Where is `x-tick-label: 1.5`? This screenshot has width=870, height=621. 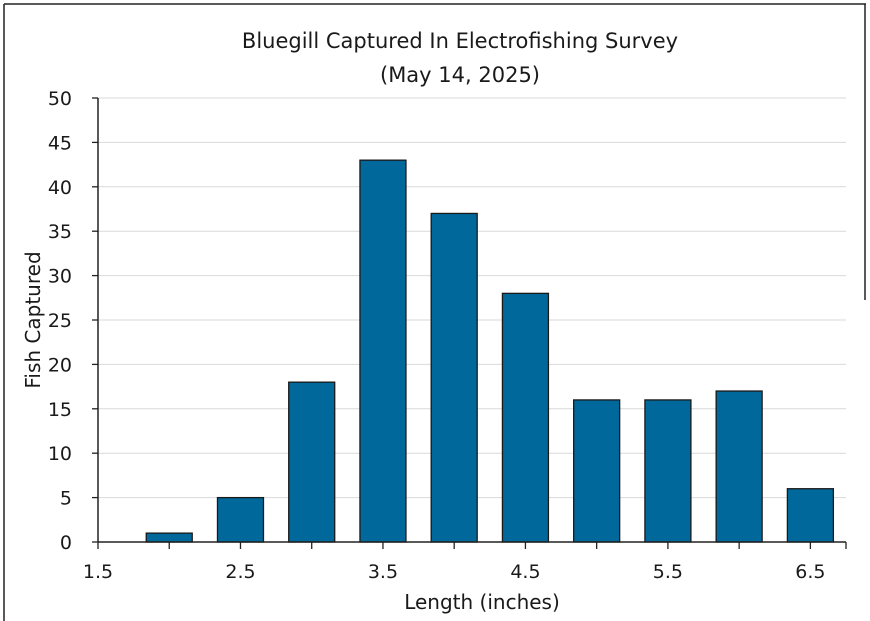 x-tick-label: 1.5 is located at coordinates (98, 572).